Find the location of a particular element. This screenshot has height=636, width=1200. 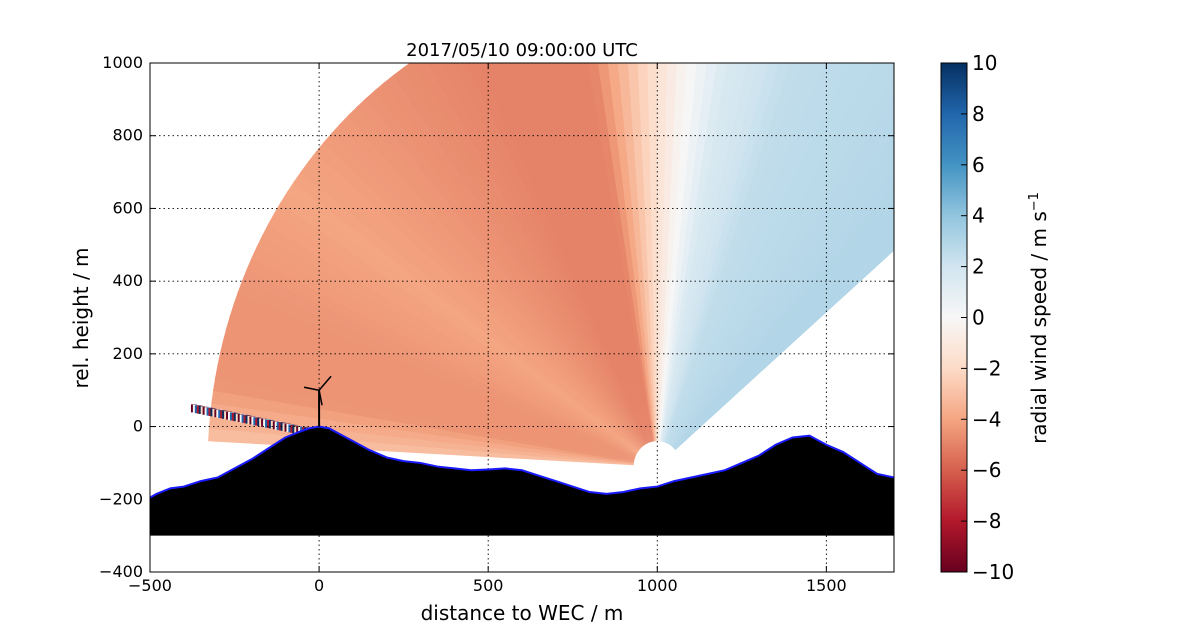

colorbar-tick-label: 2 is located at coordinates (978, 267).